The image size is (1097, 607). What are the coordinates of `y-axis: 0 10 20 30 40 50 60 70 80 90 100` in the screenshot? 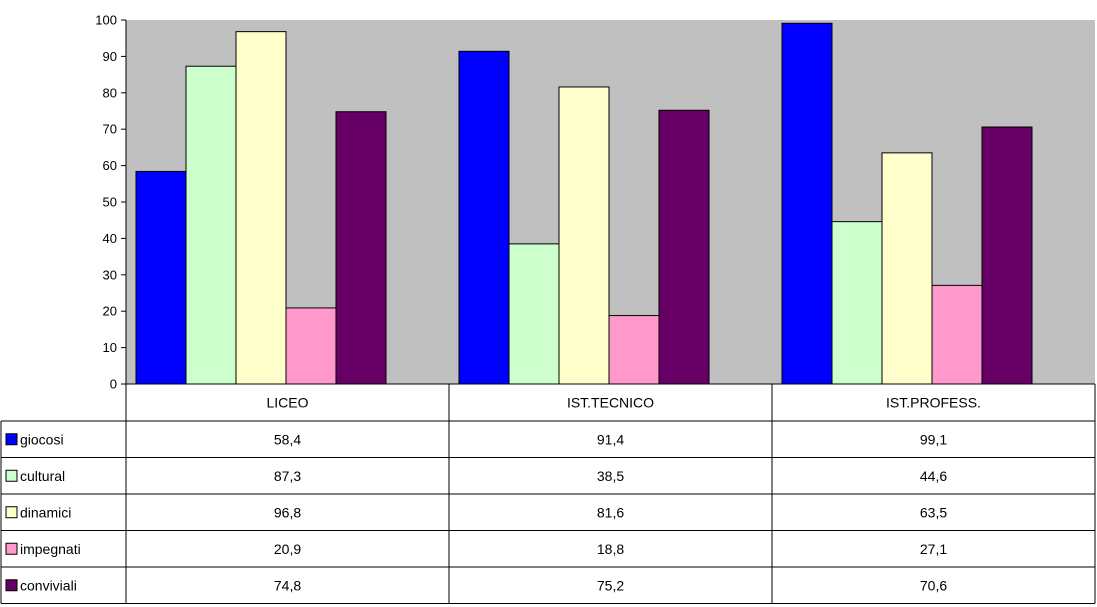 It's located at (111, 202).